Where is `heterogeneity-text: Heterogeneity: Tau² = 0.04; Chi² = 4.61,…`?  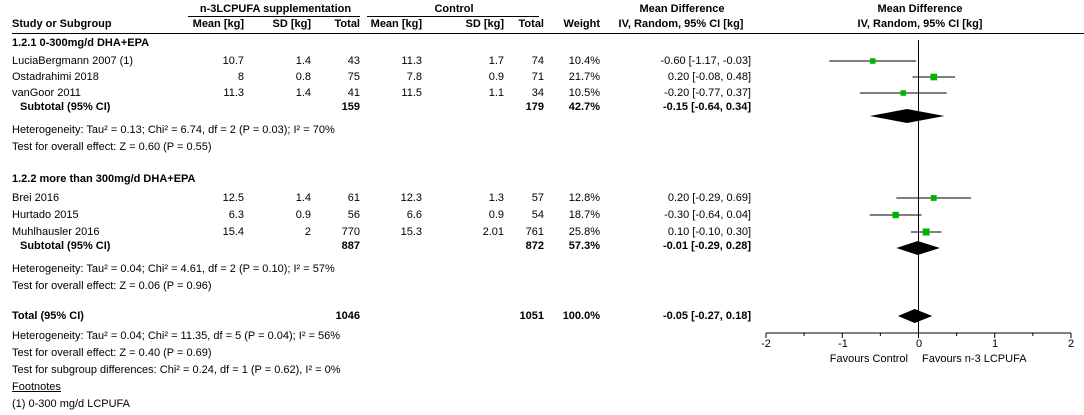 heterogeneity-text: Heterogeneity: Tau² = 0.04; Chi² = 4.61,… is located at coordinates (173, 269).